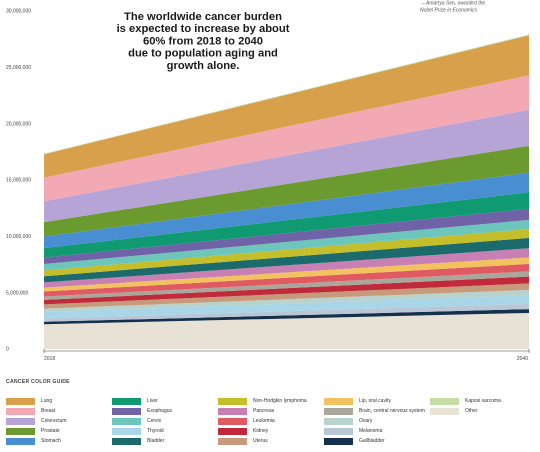 This screenshot has width=540, height=452. I want to click on legend-item: Ovary, so click(377, 421).